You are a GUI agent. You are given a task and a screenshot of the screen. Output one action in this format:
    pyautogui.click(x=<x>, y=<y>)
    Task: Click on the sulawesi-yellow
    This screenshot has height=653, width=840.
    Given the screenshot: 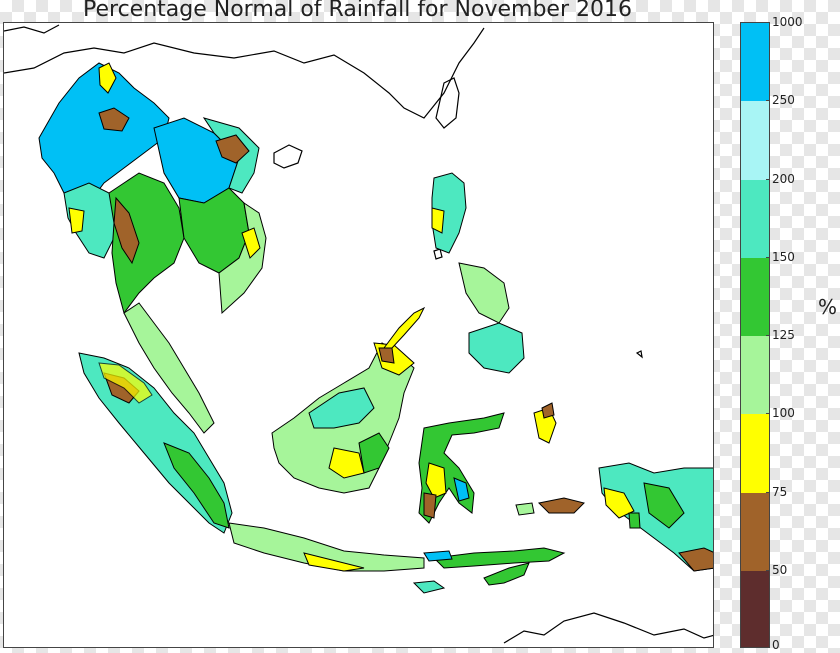 What is the action you would take?
    pyautogui.click(x=436, y=480)
    